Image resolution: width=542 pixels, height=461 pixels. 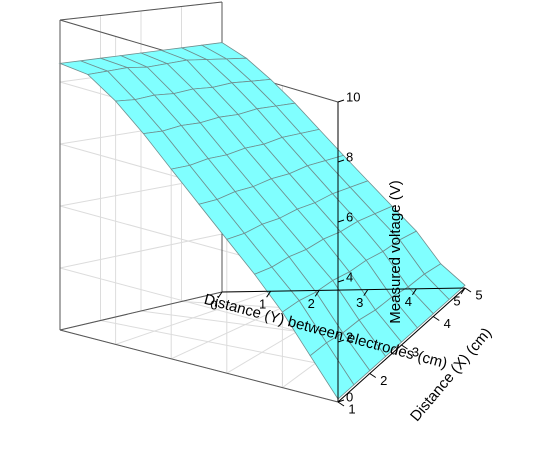 What do you see at coordinates (478, 294) in the screenshot?
I see `x-tick-label: 5` at bounding box center [478, 294].